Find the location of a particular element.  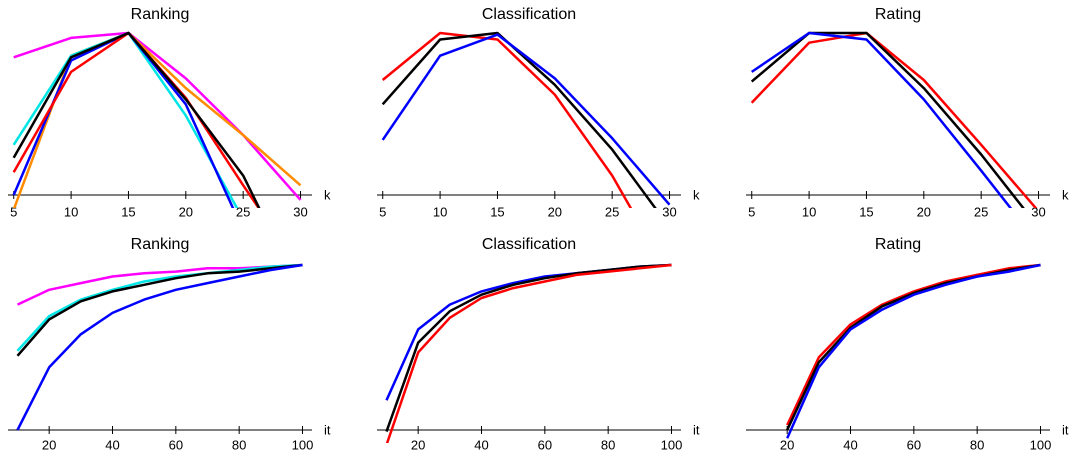

panel: Rating k 5 10 15 20 25 30 is located at coordinates (907, 112).